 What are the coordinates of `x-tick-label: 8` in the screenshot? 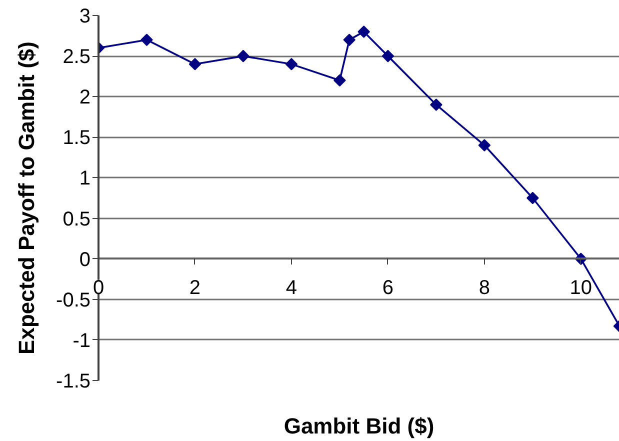 It's located at (484, 287).